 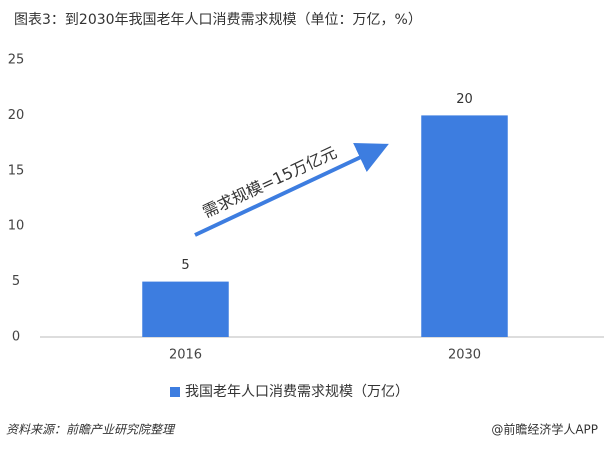 What do you see at coordinates (16, 170) in the screenshot?
I see `y-tick-label: 15` at bounding box center [16, 170].